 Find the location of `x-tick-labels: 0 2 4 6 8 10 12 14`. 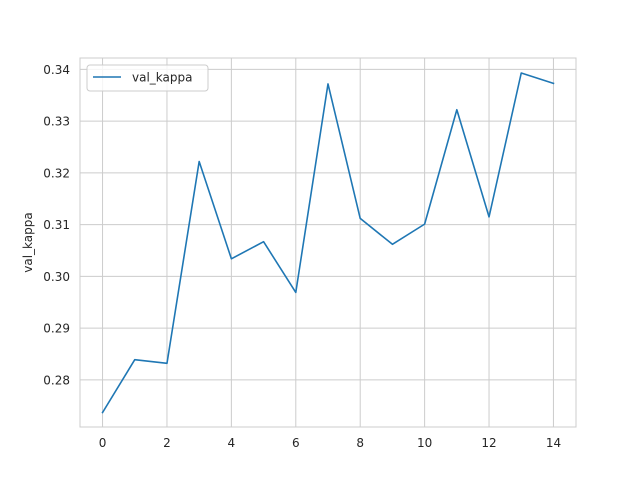

x-tick-labels: 0 2 4 6 8 10 12 14 is located at coordinates (330, 443).